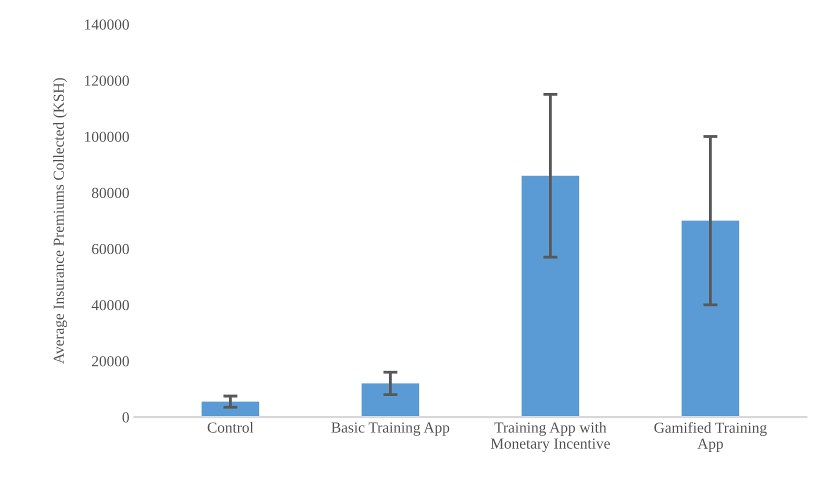 The image size is (840, 485). What do you see at coordinates (125, 417) in the screenshot?
I see `y-tick-label: 0` at bounding box center [125, 417].